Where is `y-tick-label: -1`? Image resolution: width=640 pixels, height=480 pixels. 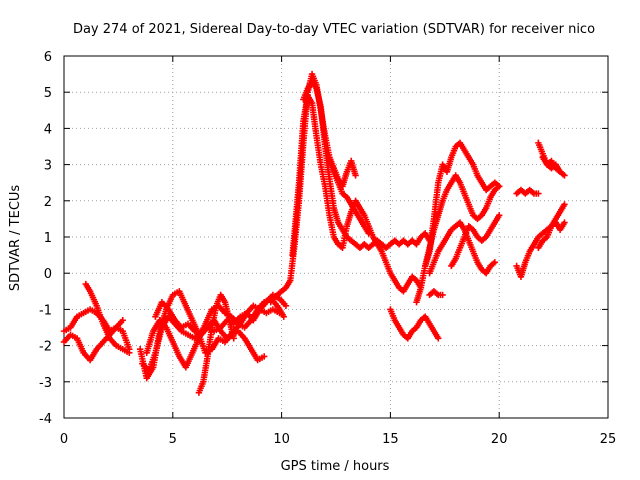
y-tick-label: -1 is located at coordinates (45, 310).